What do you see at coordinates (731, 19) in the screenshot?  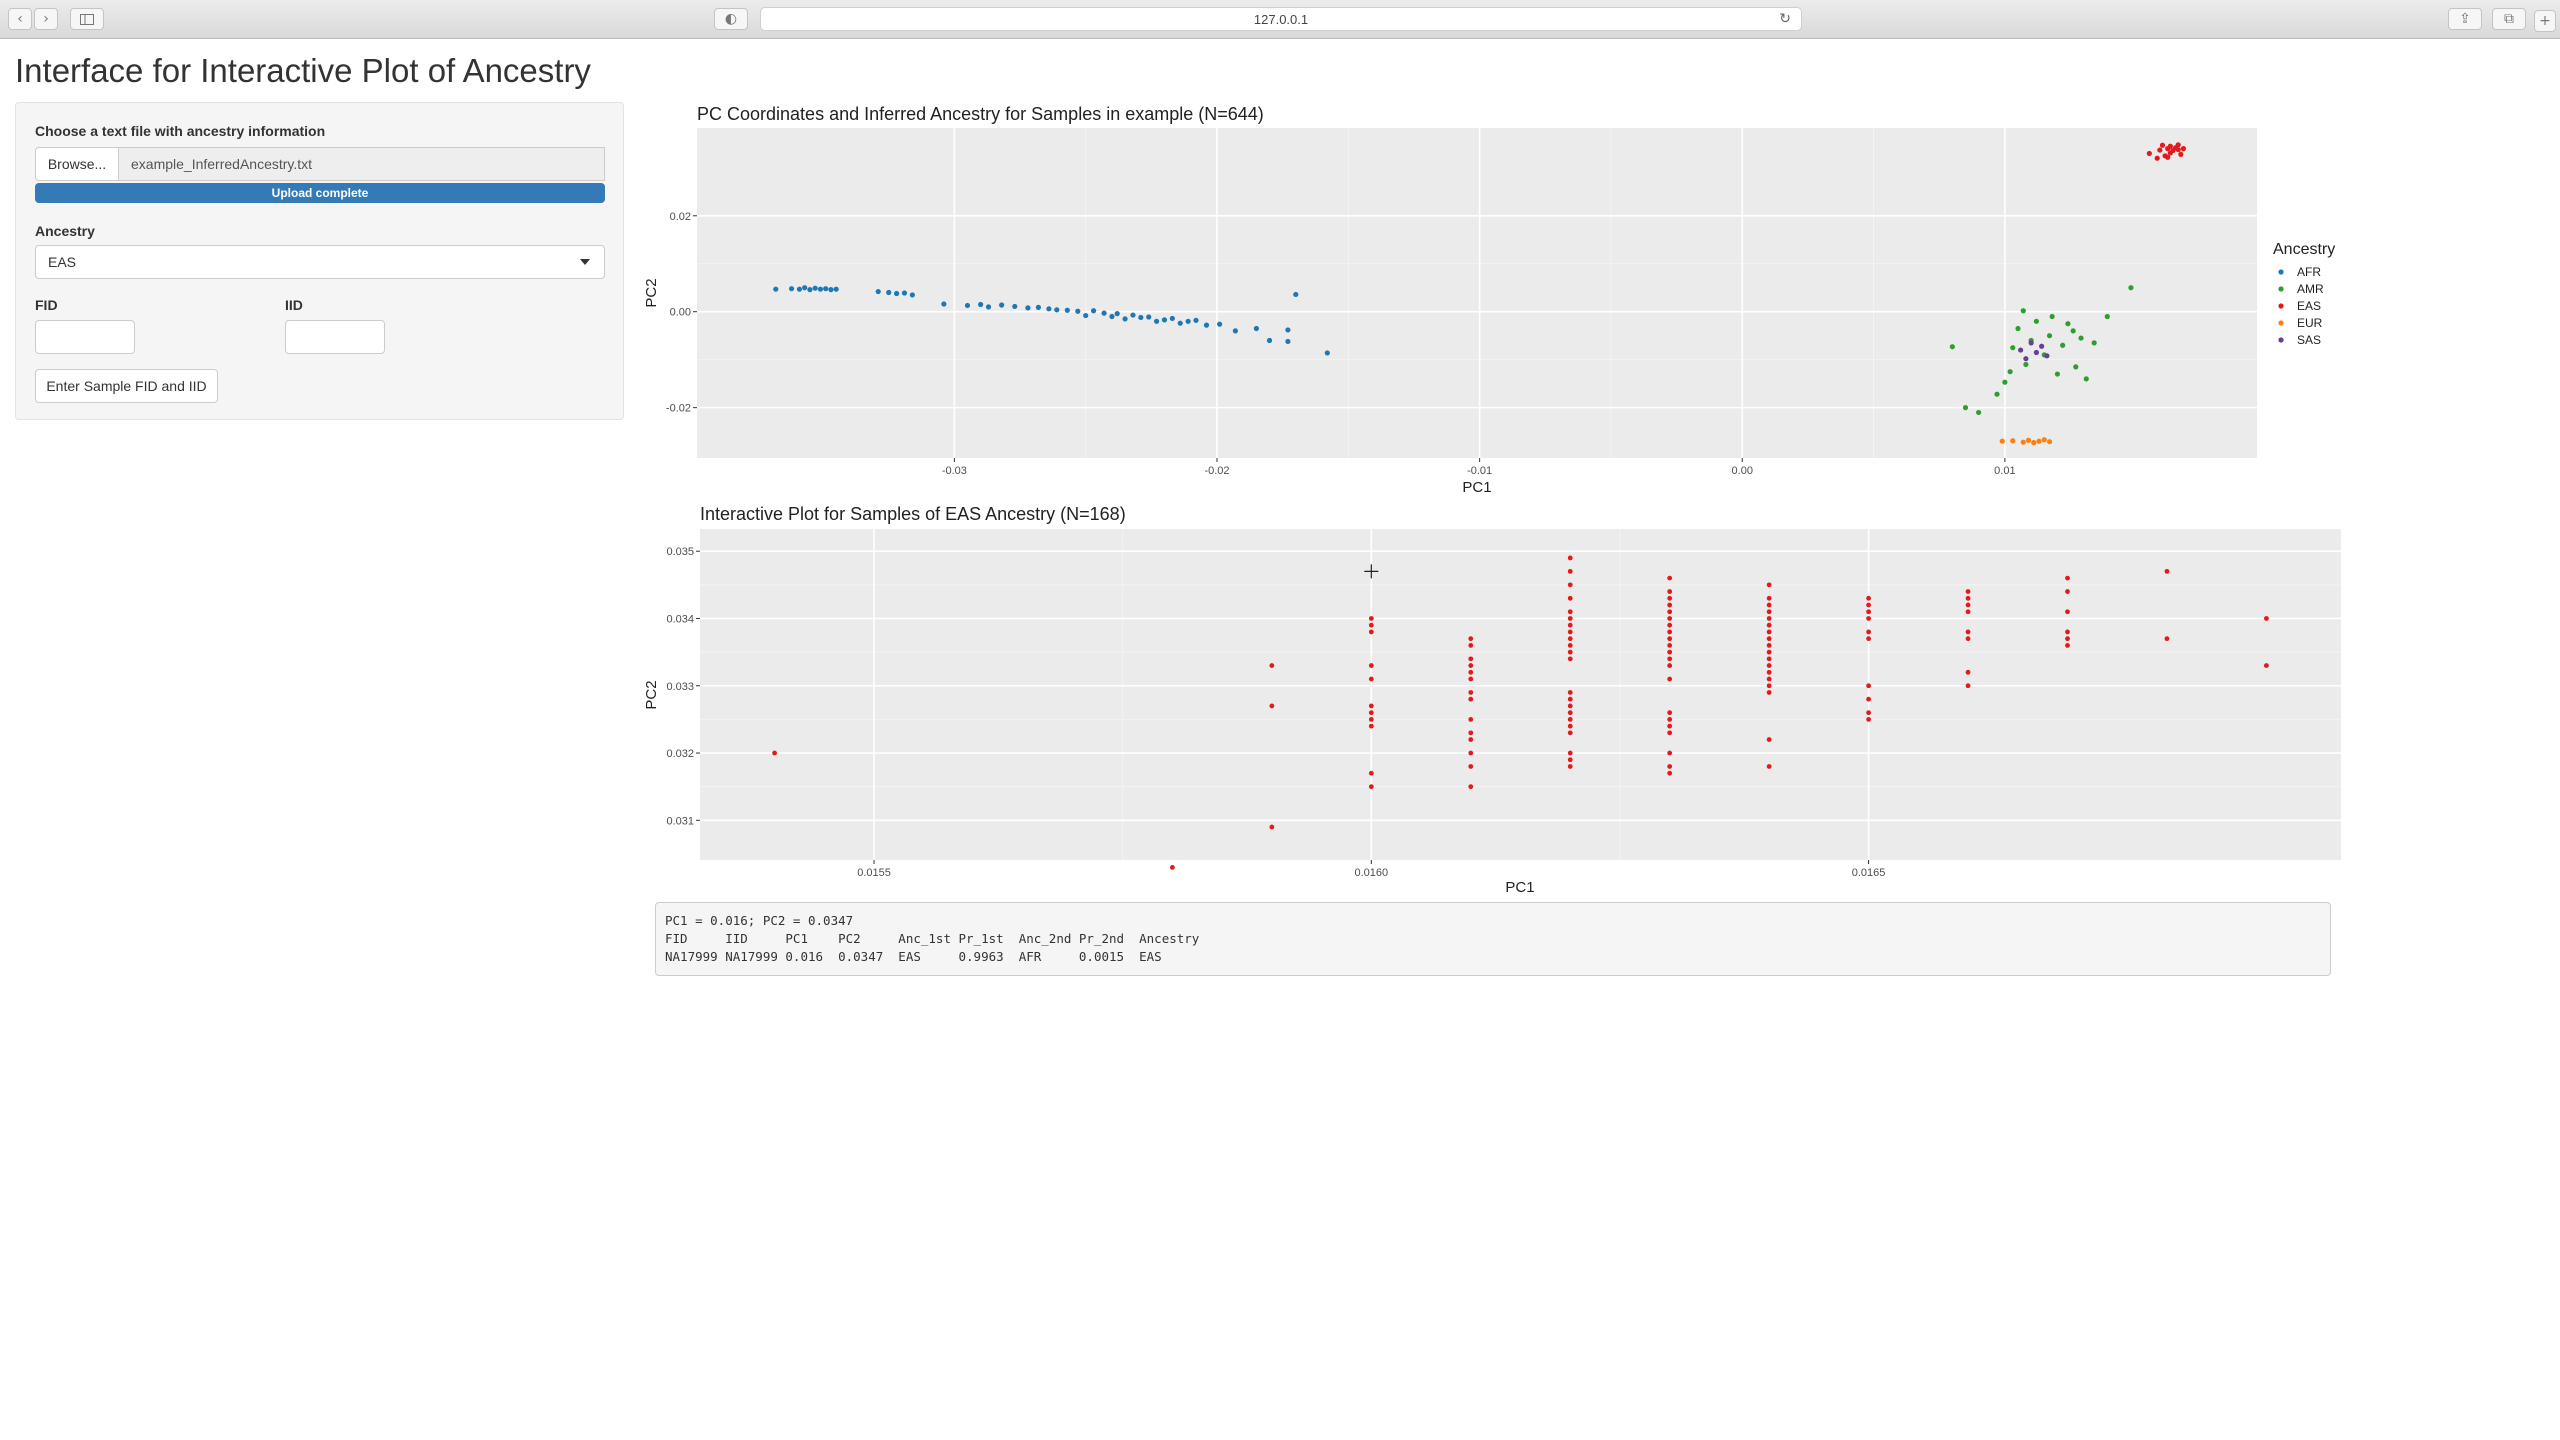 I see `shield-icon: ◐` at bounding box center [731, 19].